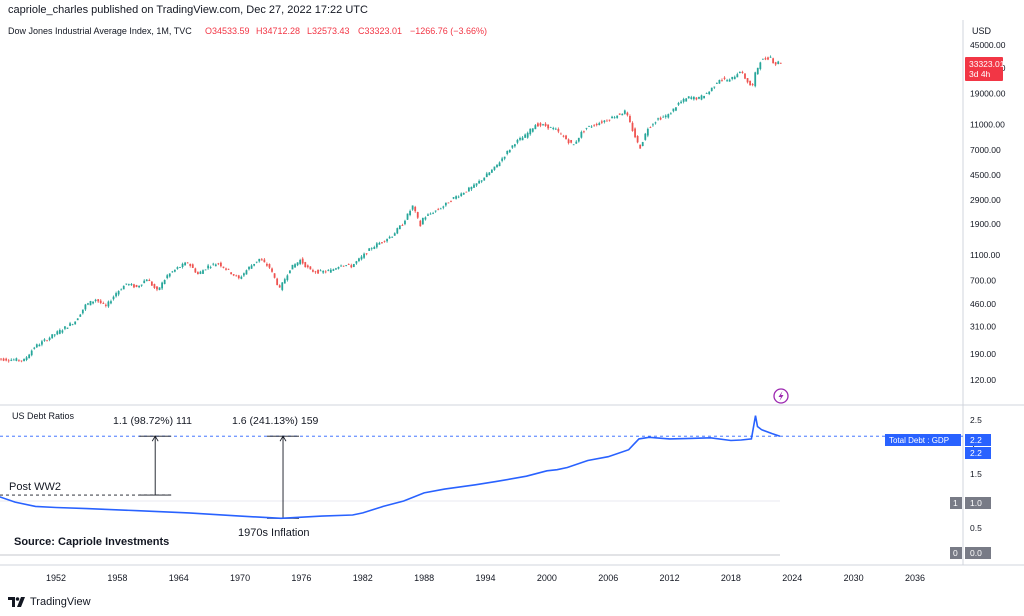  I want to click on footer-brand: TradingView, so click(60, 602).